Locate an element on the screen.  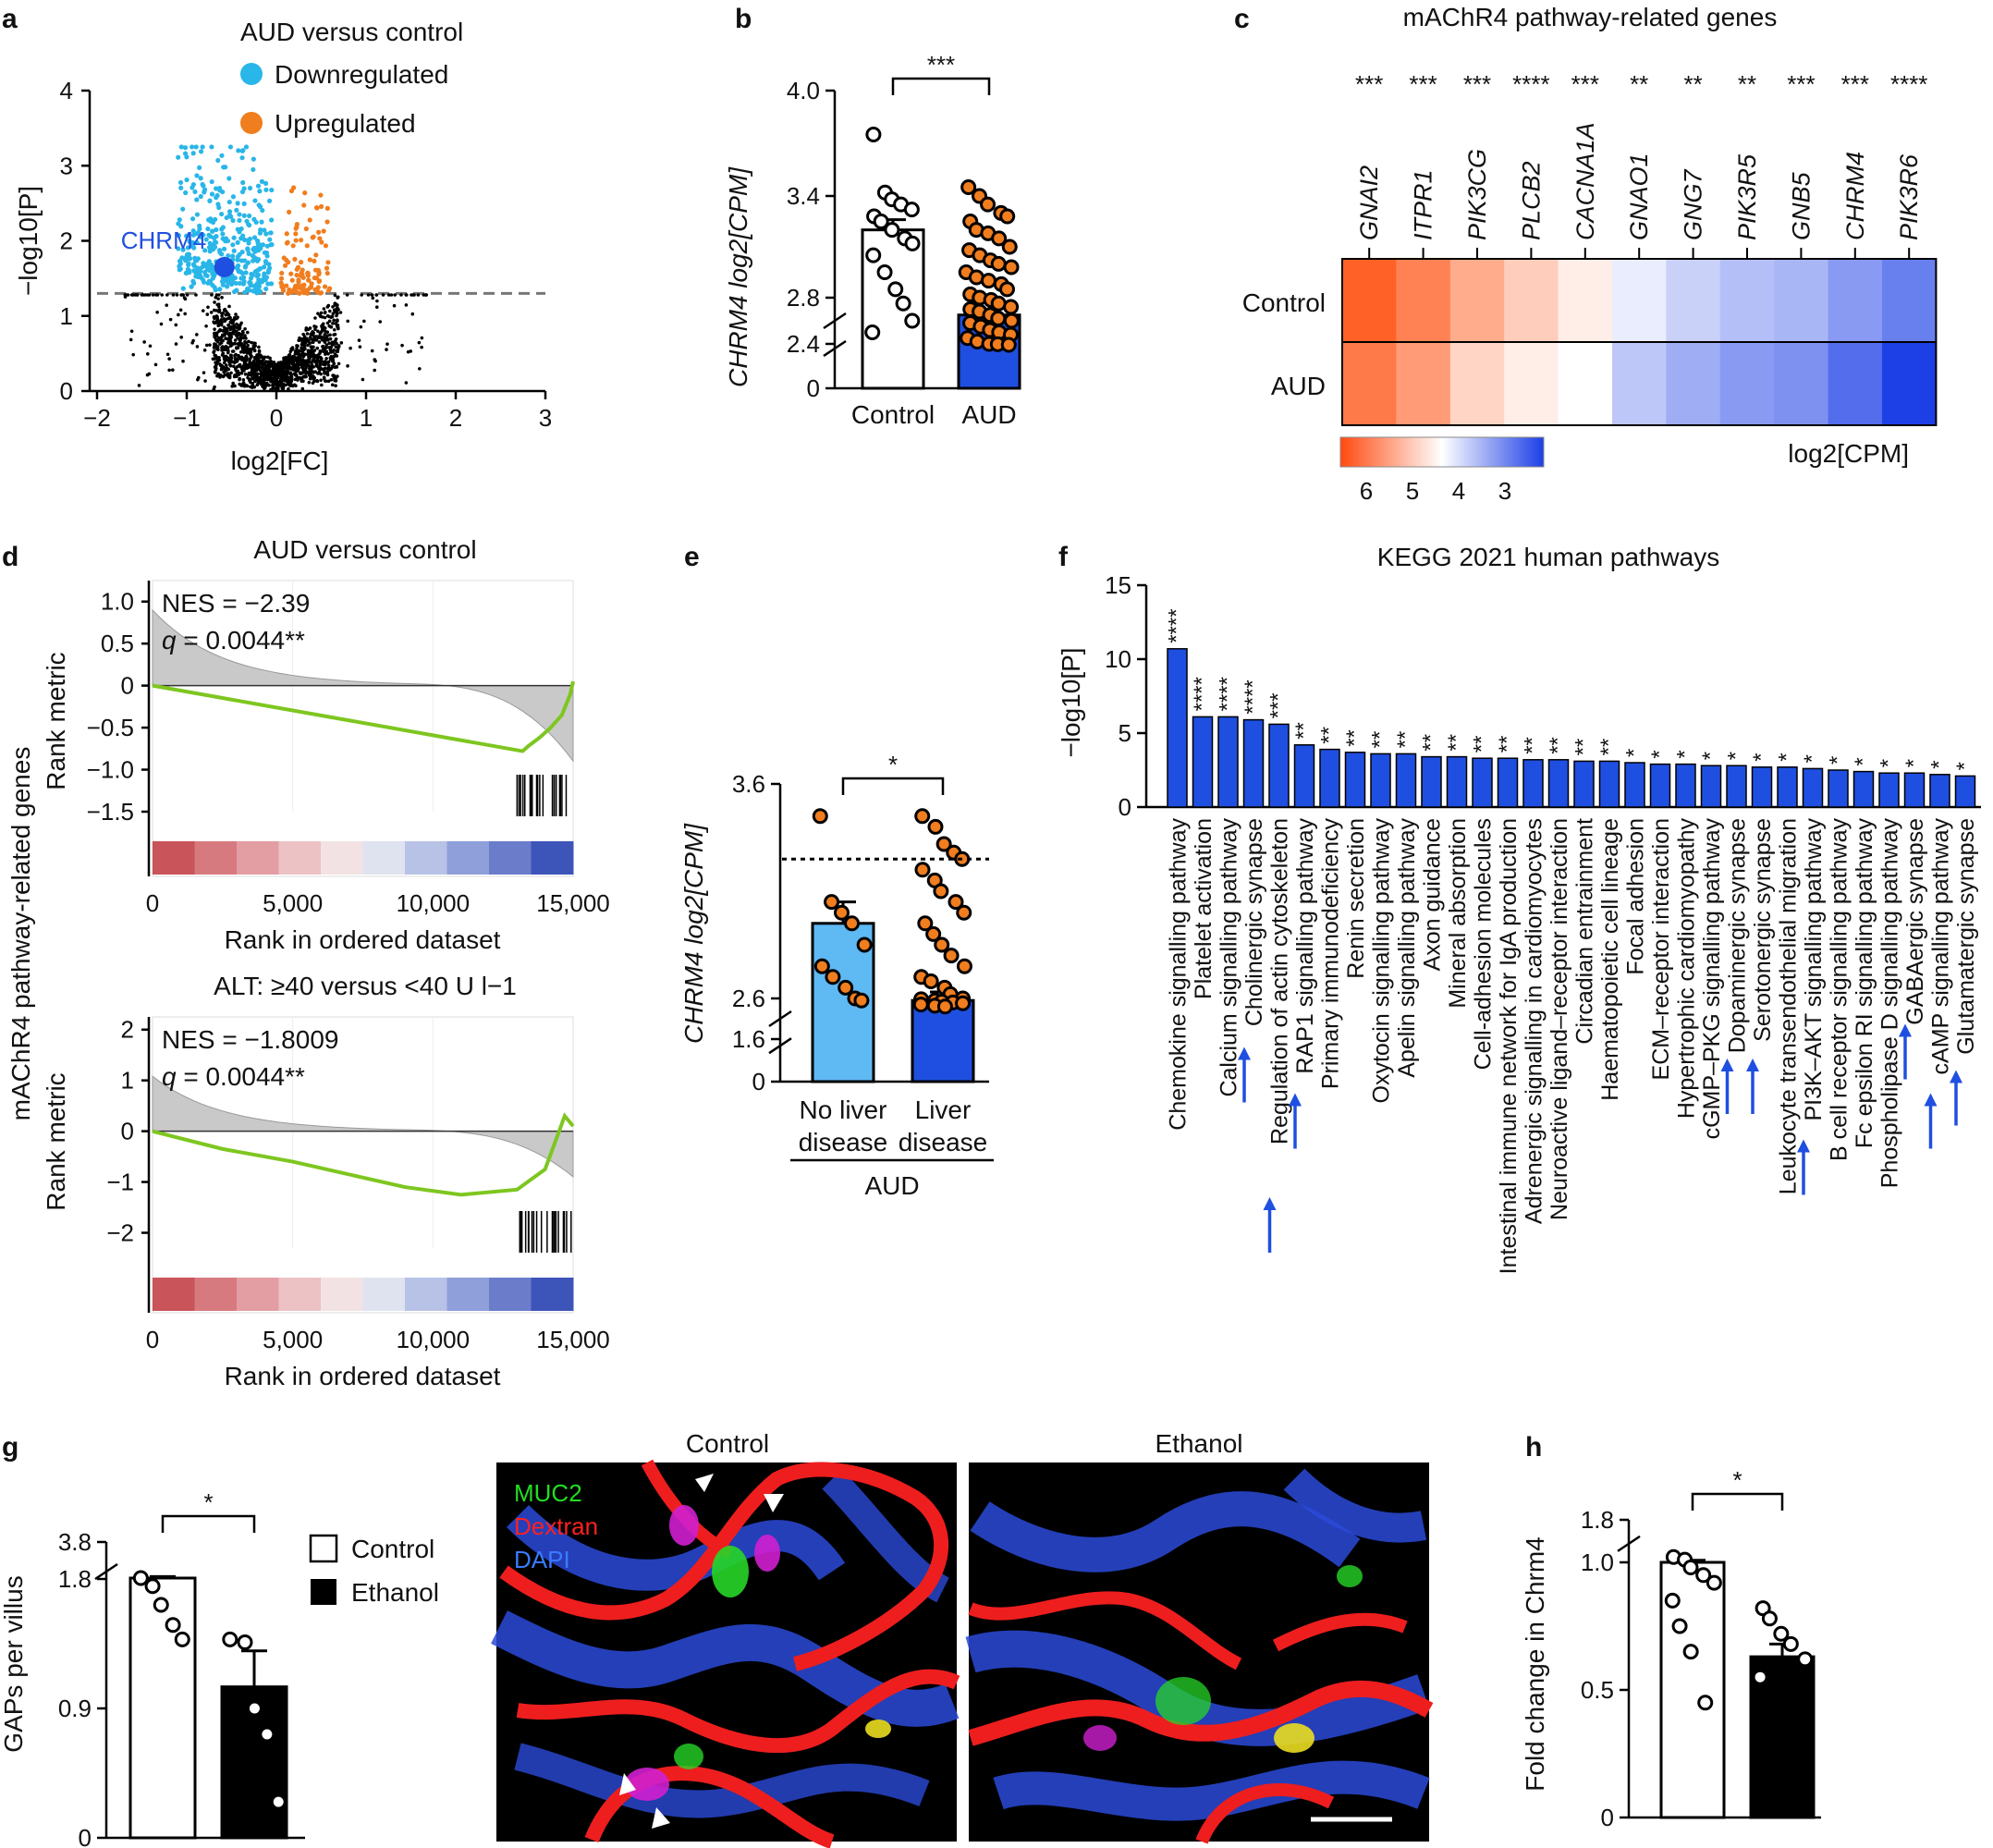
pathway-label: B cell receptor signalling pathway is located at coordinates (1839, 990).